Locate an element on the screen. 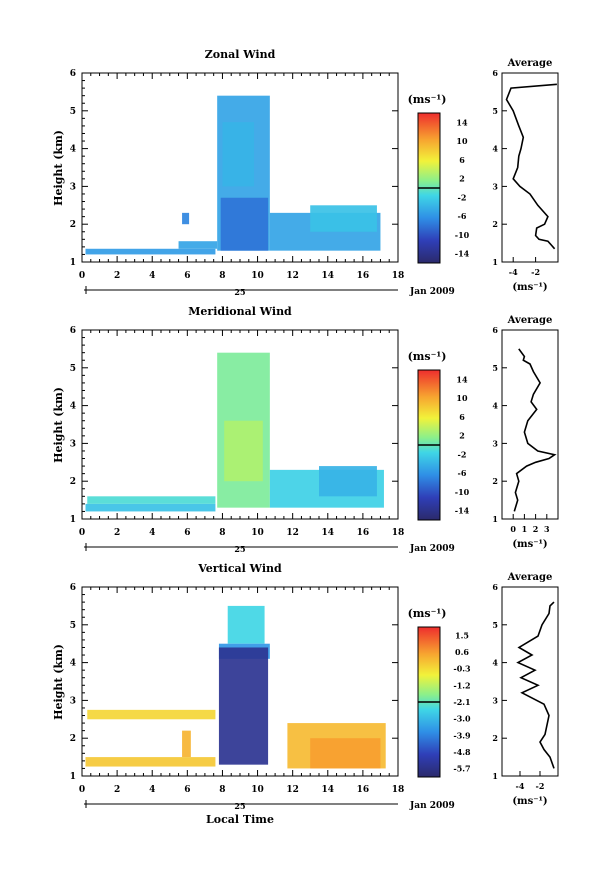 The image size is (610, 873). colorbar-tick-label: -3.9 is located at coordinates (462, 735).